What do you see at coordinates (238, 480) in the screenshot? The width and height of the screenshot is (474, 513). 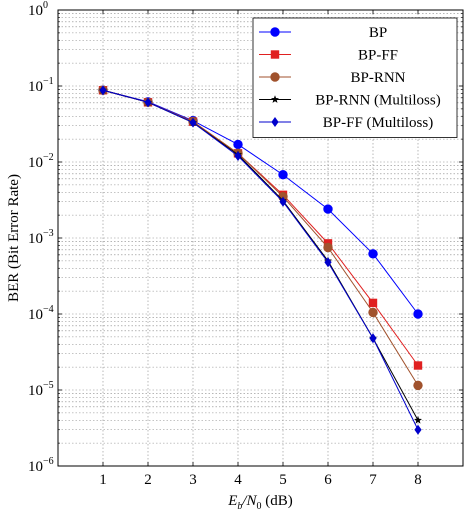 I see `x-tick-label: 4` at bounding box center [238, 480].